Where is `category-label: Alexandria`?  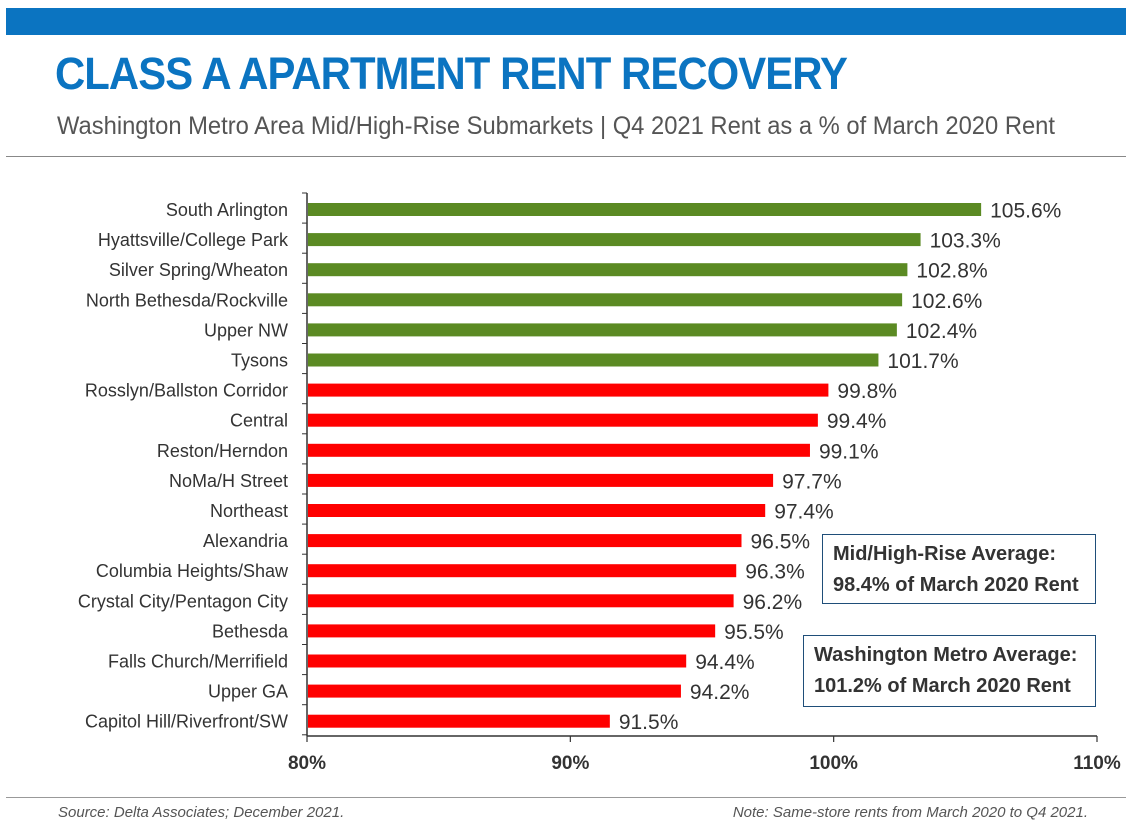 category-label: Alexandria is located at coordinates (246, 541).